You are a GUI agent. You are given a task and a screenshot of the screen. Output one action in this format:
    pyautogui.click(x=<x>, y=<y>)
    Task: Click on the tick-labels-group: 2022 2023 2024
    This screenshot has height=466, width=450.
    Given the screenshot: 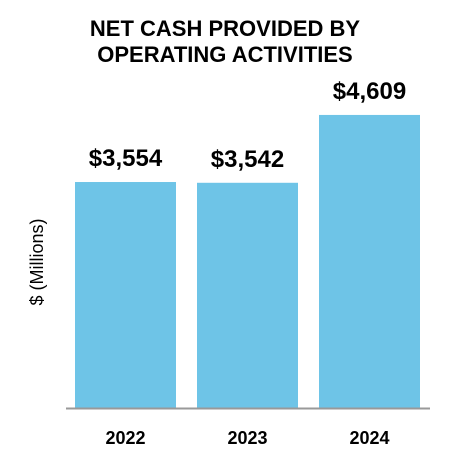 What is the action you would take?
    pyautogui.click(x=247, y=438)
    